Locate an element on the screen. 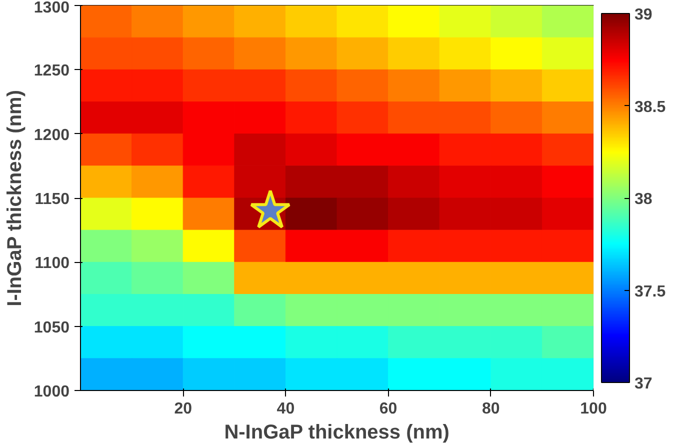 The image size is (676, 446). x-axis-title: N-InGaP thickness (nm) is located at coordinates (337, 433).